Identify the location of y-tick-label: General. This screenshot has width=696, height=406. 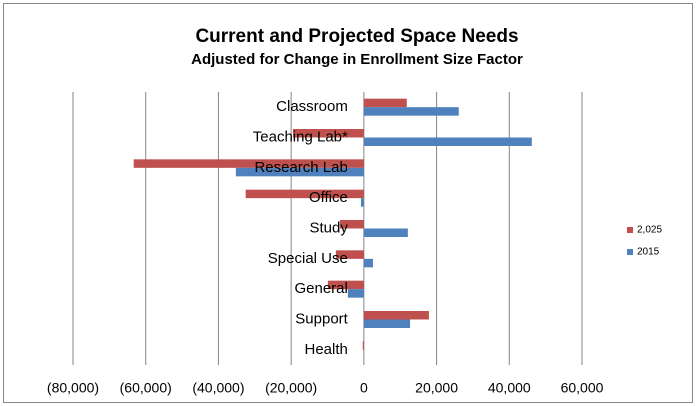
(320, 288).